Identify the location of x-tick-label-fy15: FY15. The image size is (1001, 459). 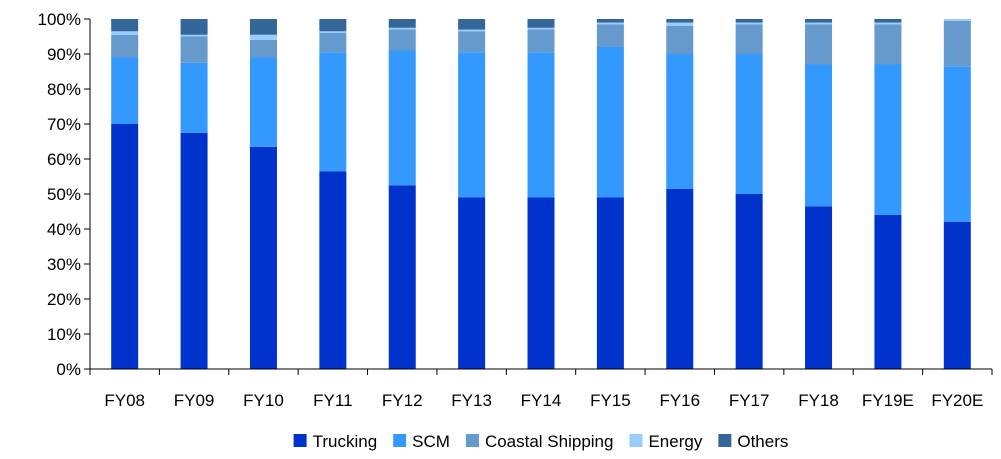
(610, 400).